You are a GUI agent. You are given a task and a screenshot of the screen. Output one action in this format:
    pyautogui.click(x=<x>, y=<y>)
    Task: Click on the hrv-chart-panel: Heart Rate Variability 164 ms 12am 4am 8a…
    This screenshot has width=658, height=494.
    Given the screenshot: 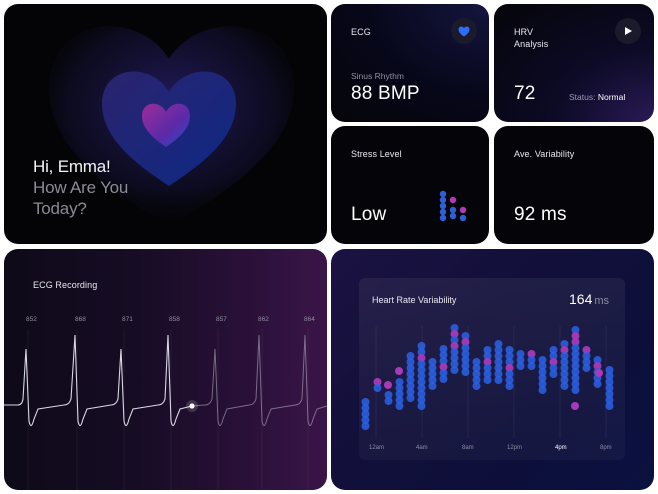 What is the action you would take?
    pyautogui.click(x=492, y=369)
    